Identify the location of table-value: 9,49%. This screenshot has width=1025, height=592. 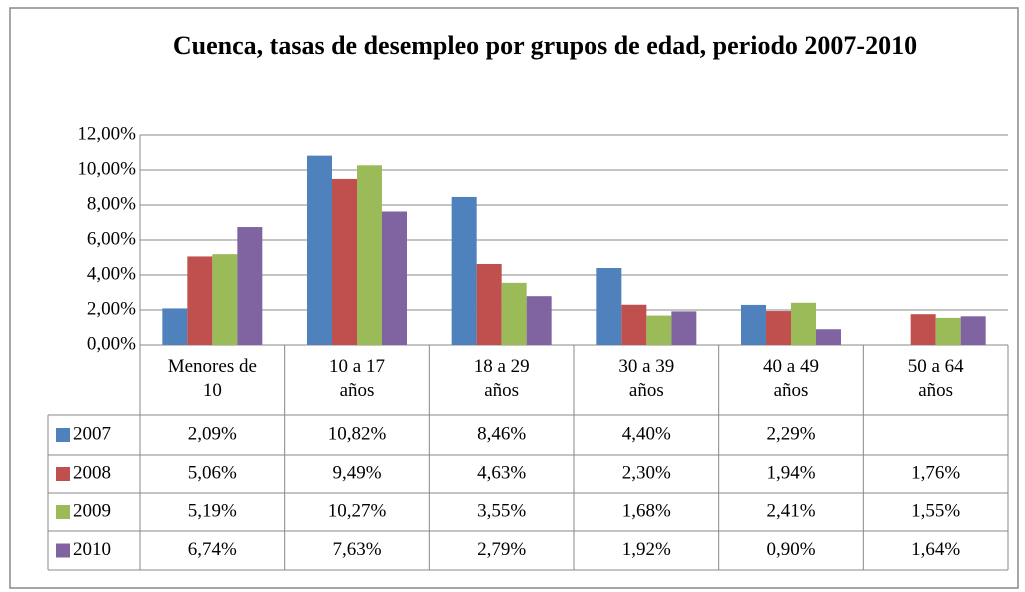
(356, 472).